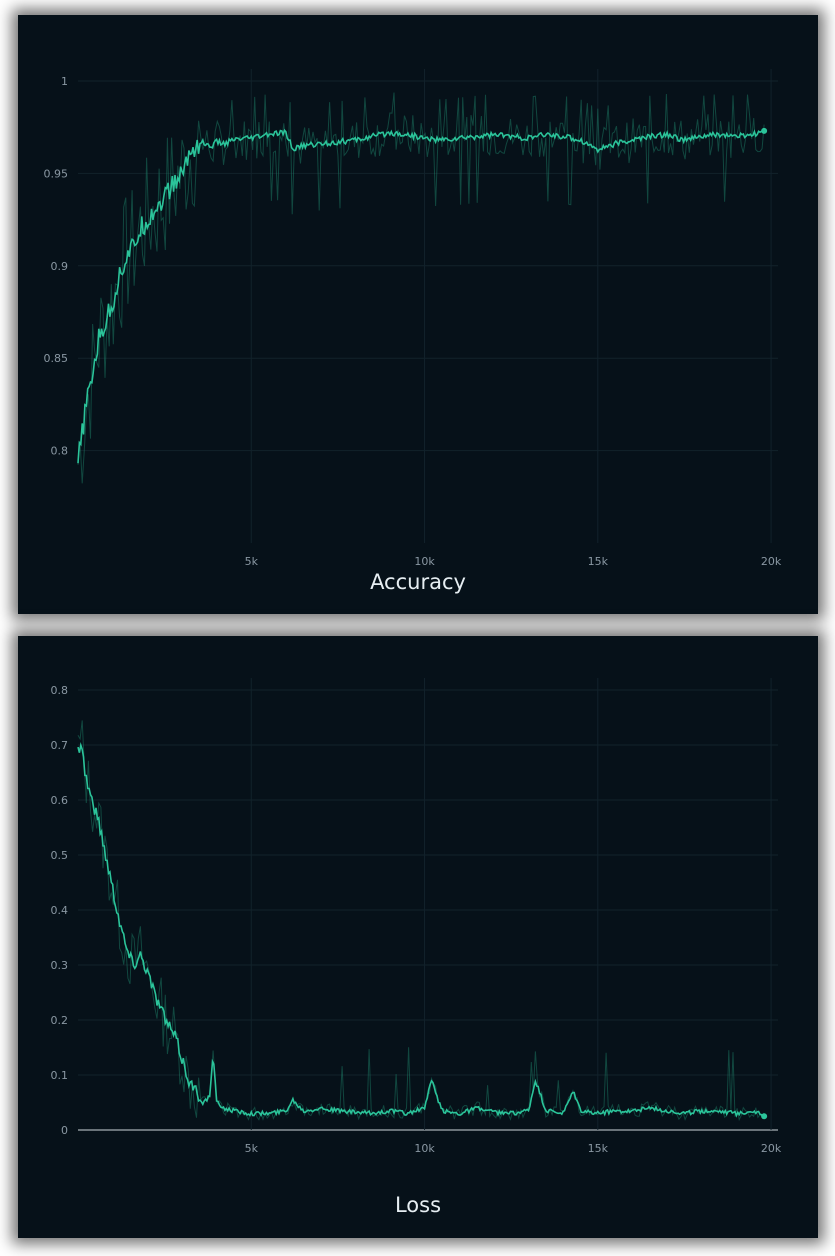 The image size is (835, 1256). I want to click on loss-y-tick-label: 0.8, so click(60, 690).